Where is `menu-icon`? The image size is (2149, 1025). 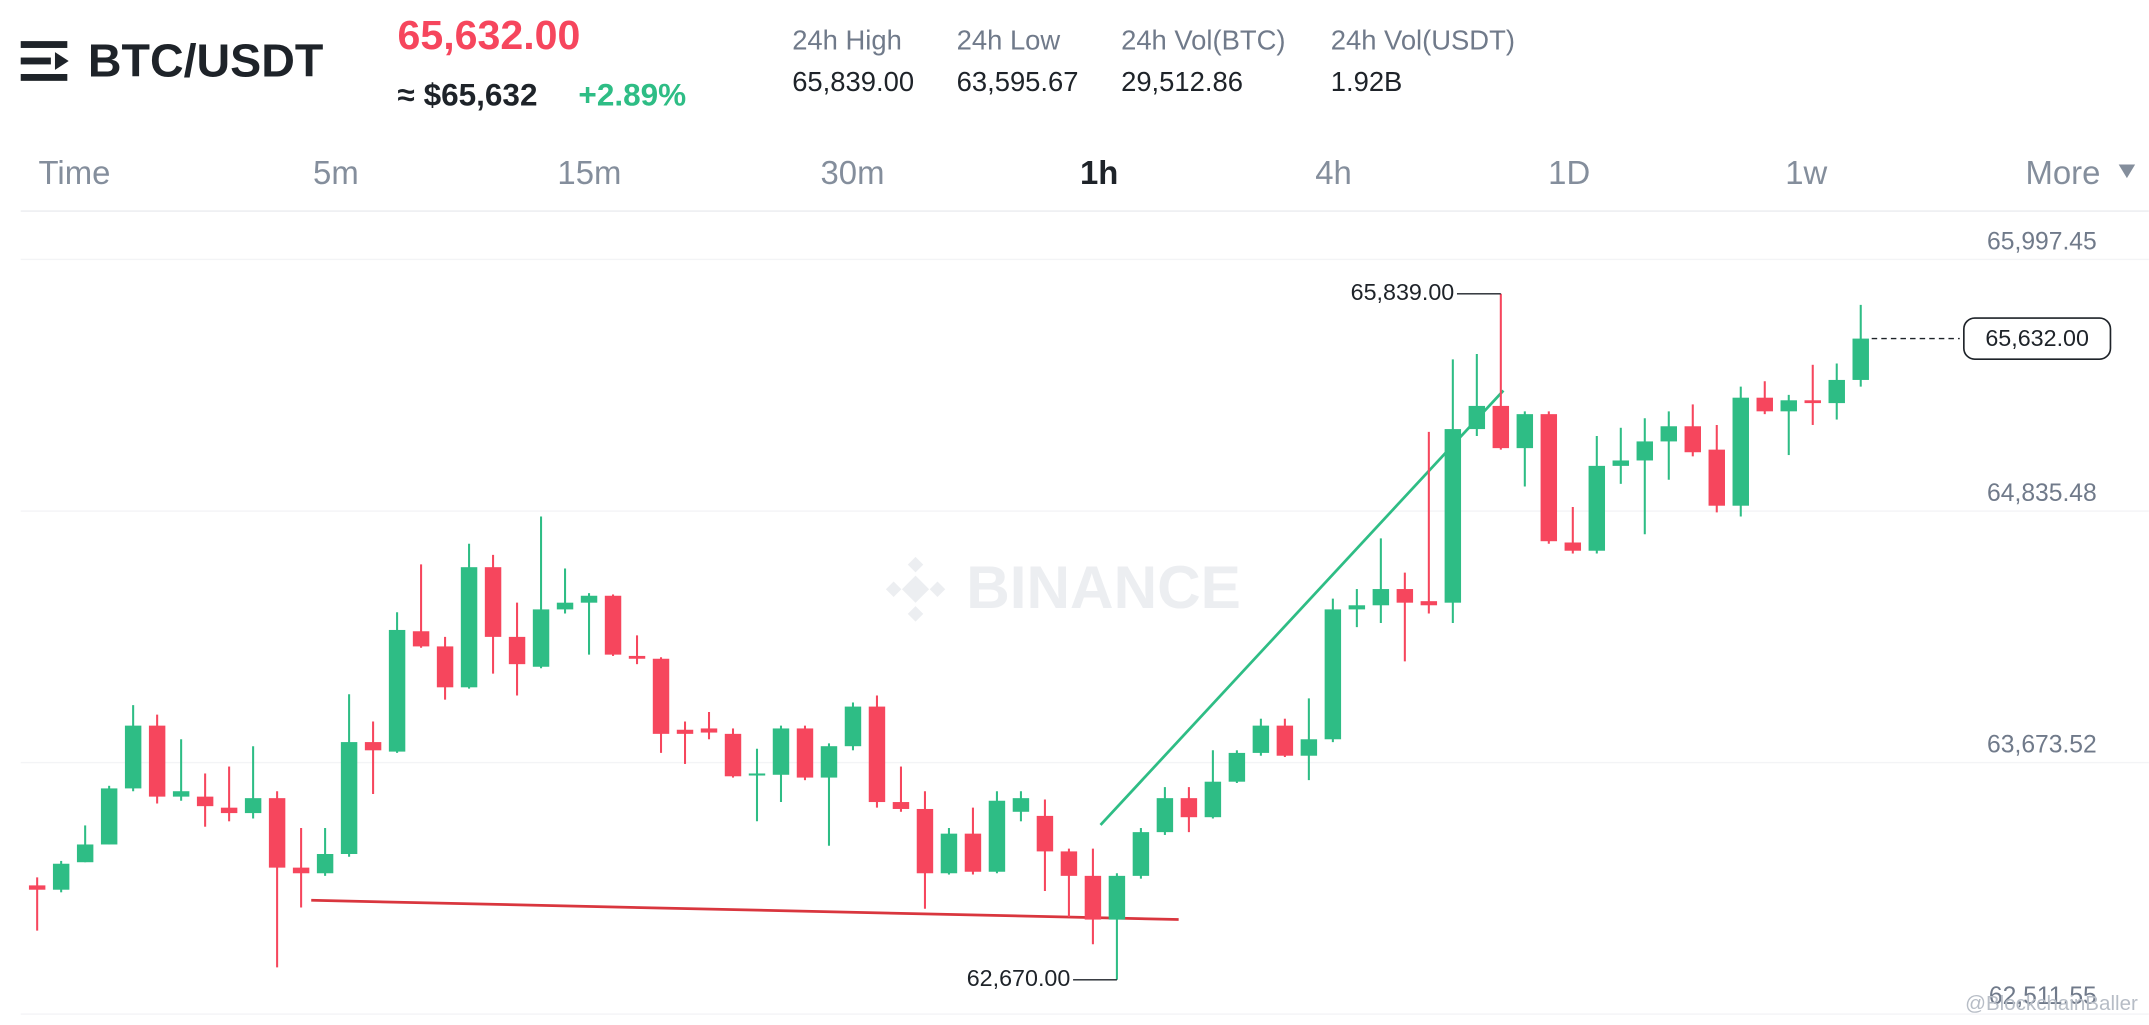
menu-icon is located at coordinates (44, 61).